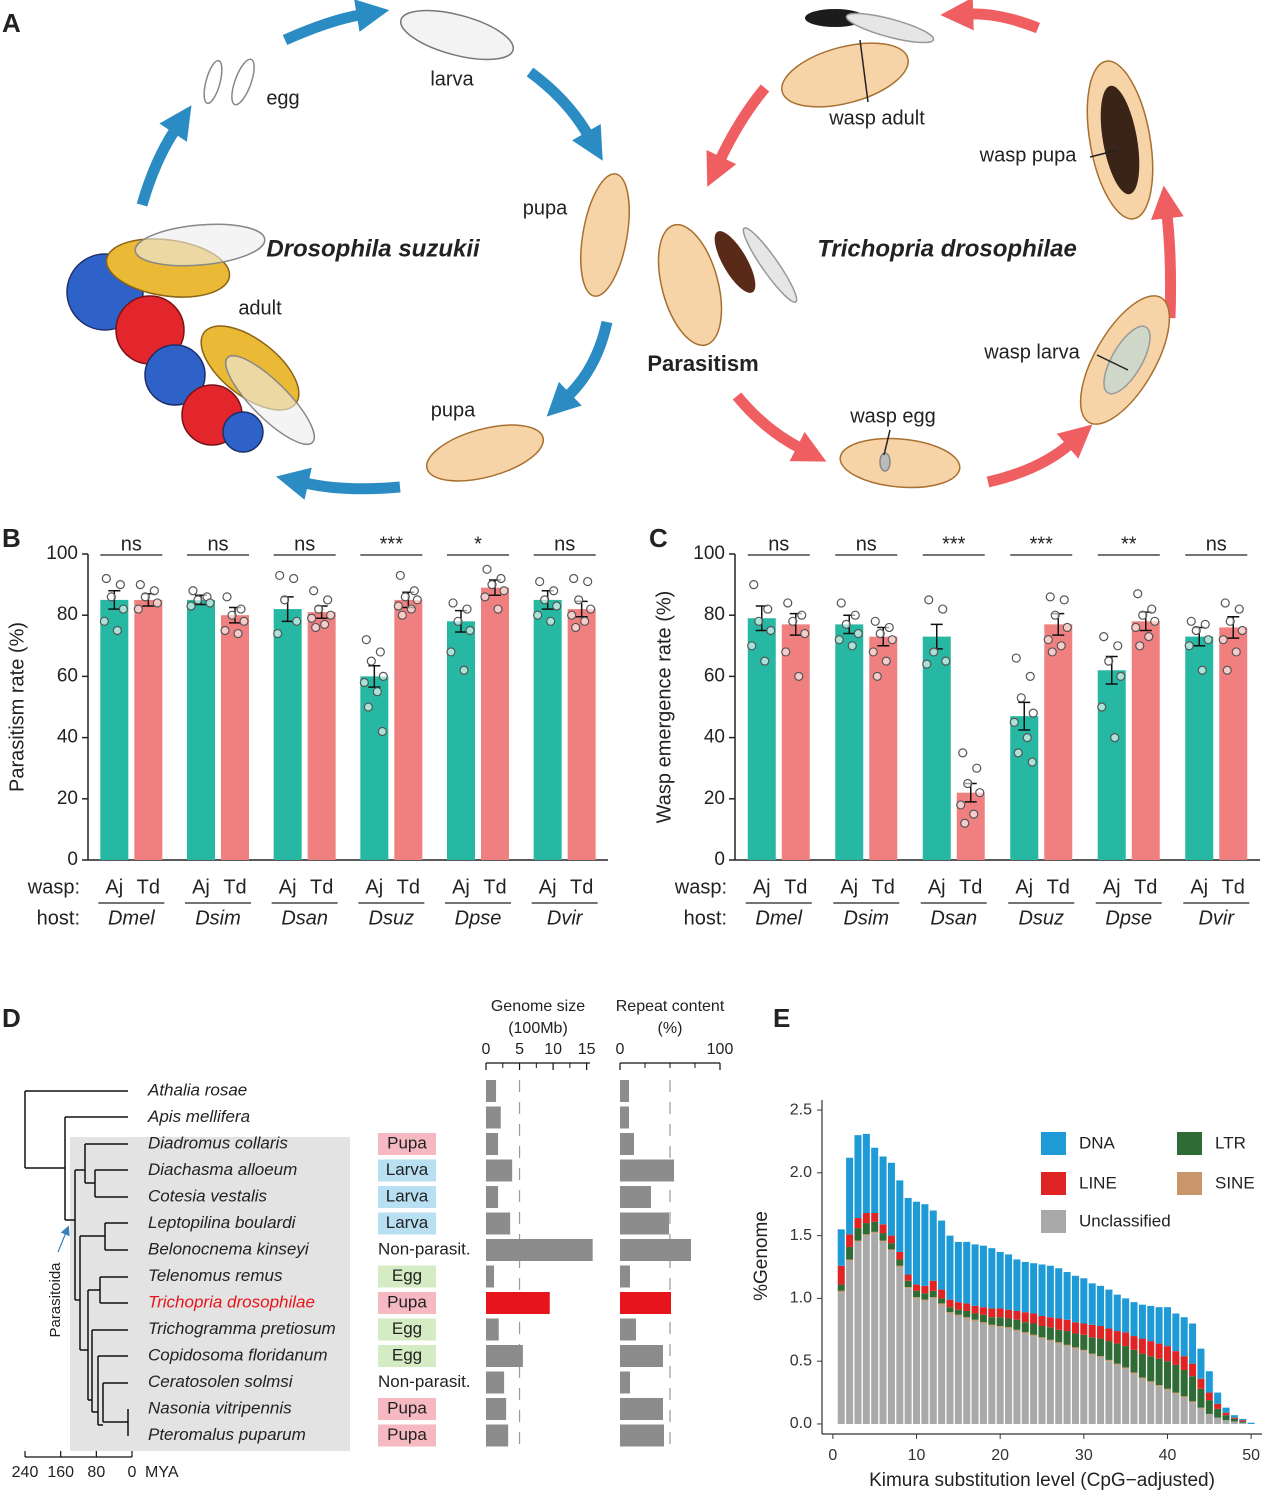 The height and width of the screenshot is (1493, 1280). Describe the element at coordinates (1235, 1182) in the screenshot. I see `legend-label: SINE` at that location.